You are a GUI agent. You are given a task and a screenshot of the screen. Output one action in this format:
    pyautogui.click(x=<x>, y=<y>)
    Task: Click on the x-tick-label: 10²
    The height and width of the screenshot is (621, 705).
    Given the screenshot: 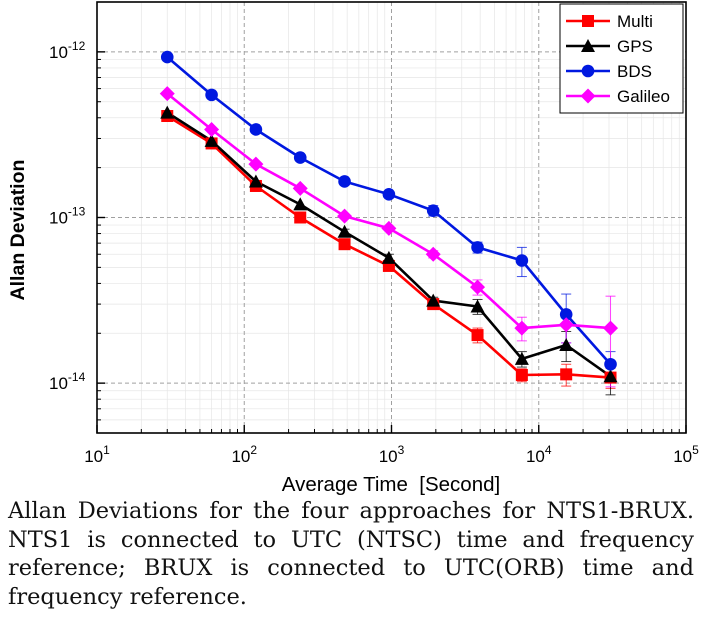 What is the action you would take?
    pyautogui.click(x=244, y=454)
    